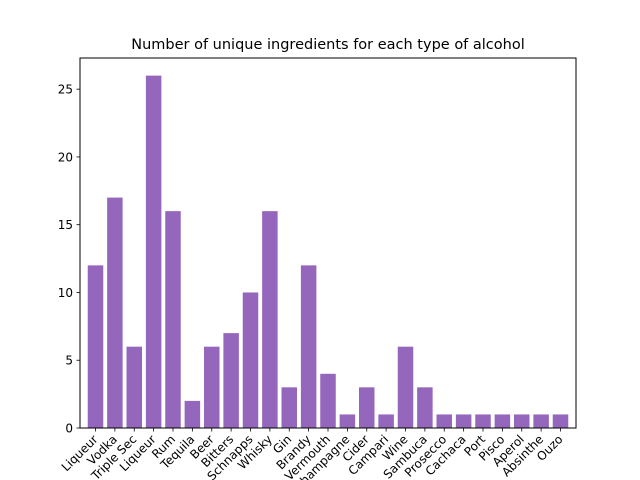  I want to click on y-tick-label: 10, so click(65, 293).